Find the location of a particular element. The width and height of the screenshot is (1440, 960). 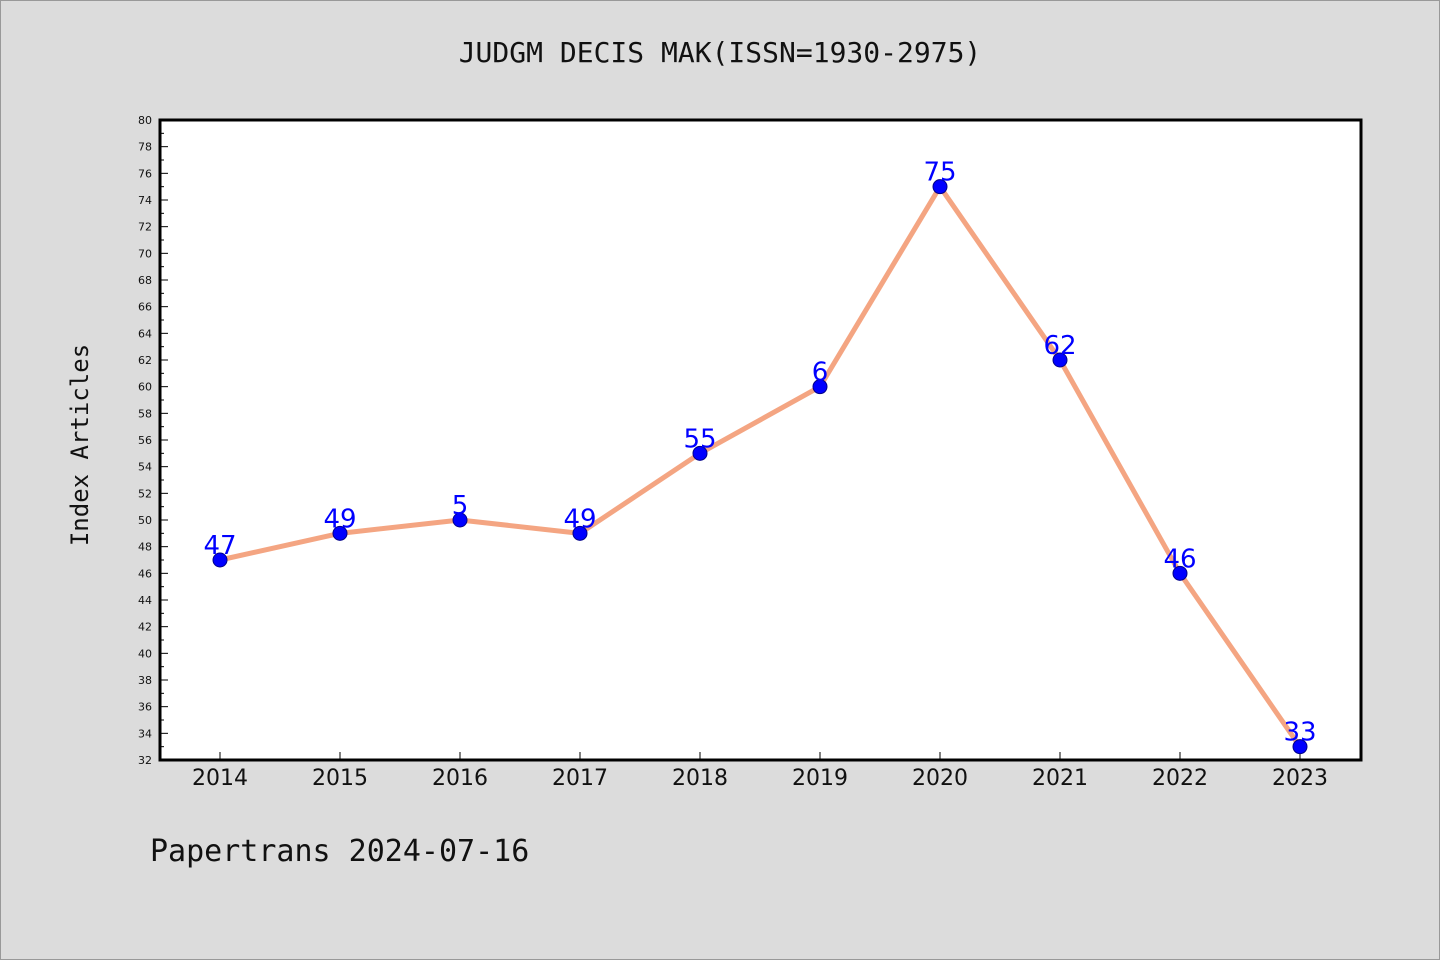

x-tick-label: 2018 is located at coordinates (700, 778).